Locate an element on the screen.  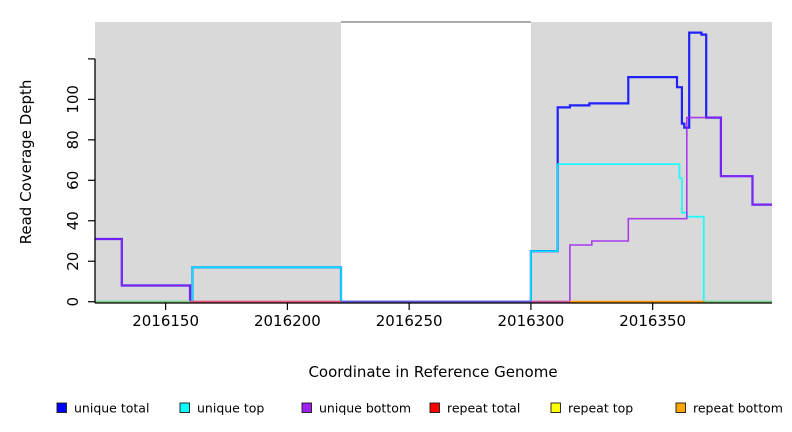
legend-label: unique bottom is located at coordinates (365, 408).